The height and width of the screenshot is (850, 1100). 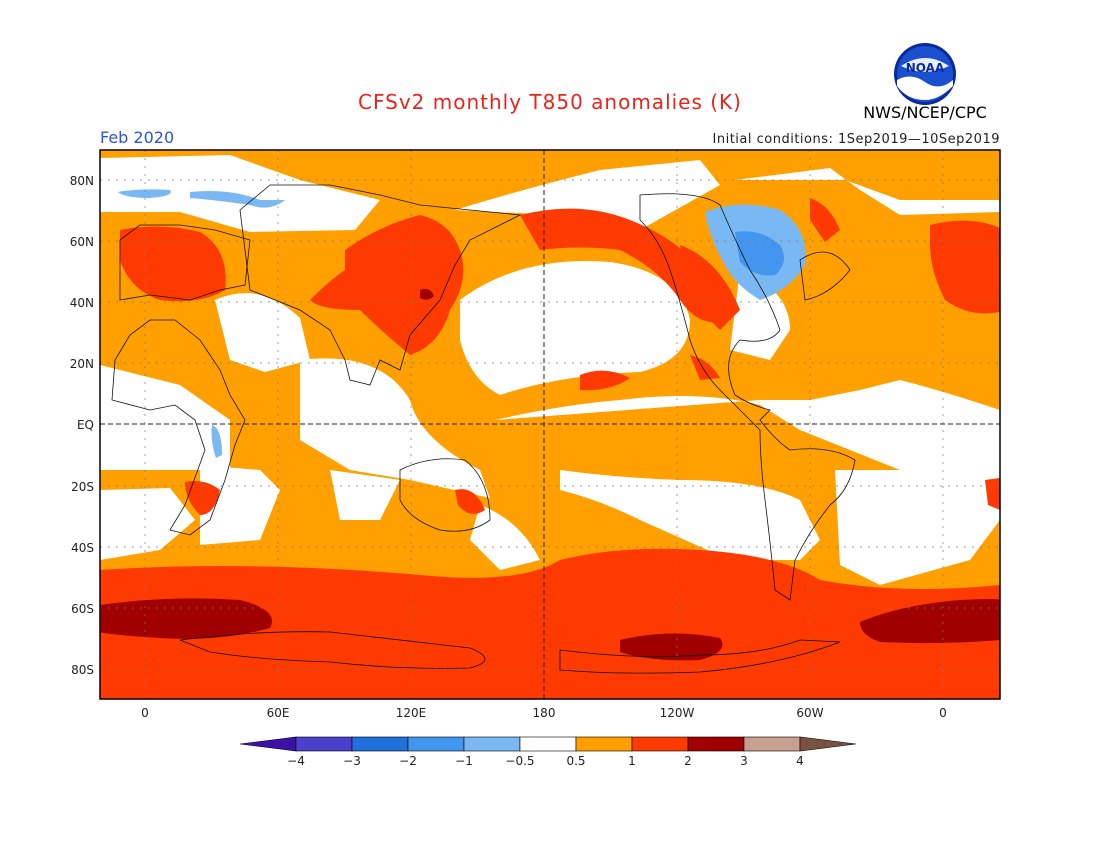 I want to click on colorbar-label: 0.5, so click(x=575, y=761).